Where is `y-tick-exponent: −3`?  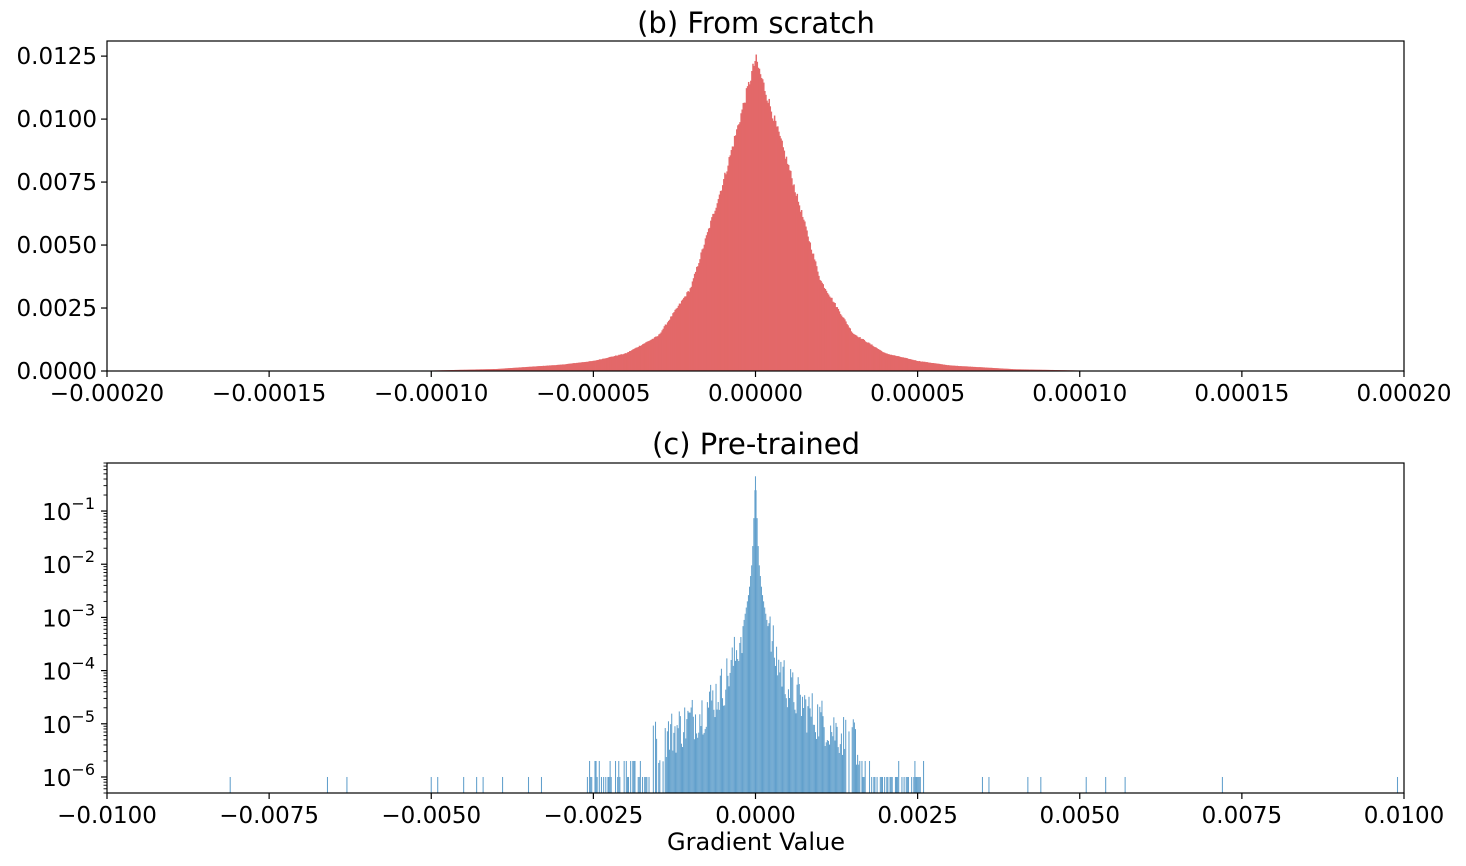
y-tick-exponent: −3 is located at coordinates (83, 609).